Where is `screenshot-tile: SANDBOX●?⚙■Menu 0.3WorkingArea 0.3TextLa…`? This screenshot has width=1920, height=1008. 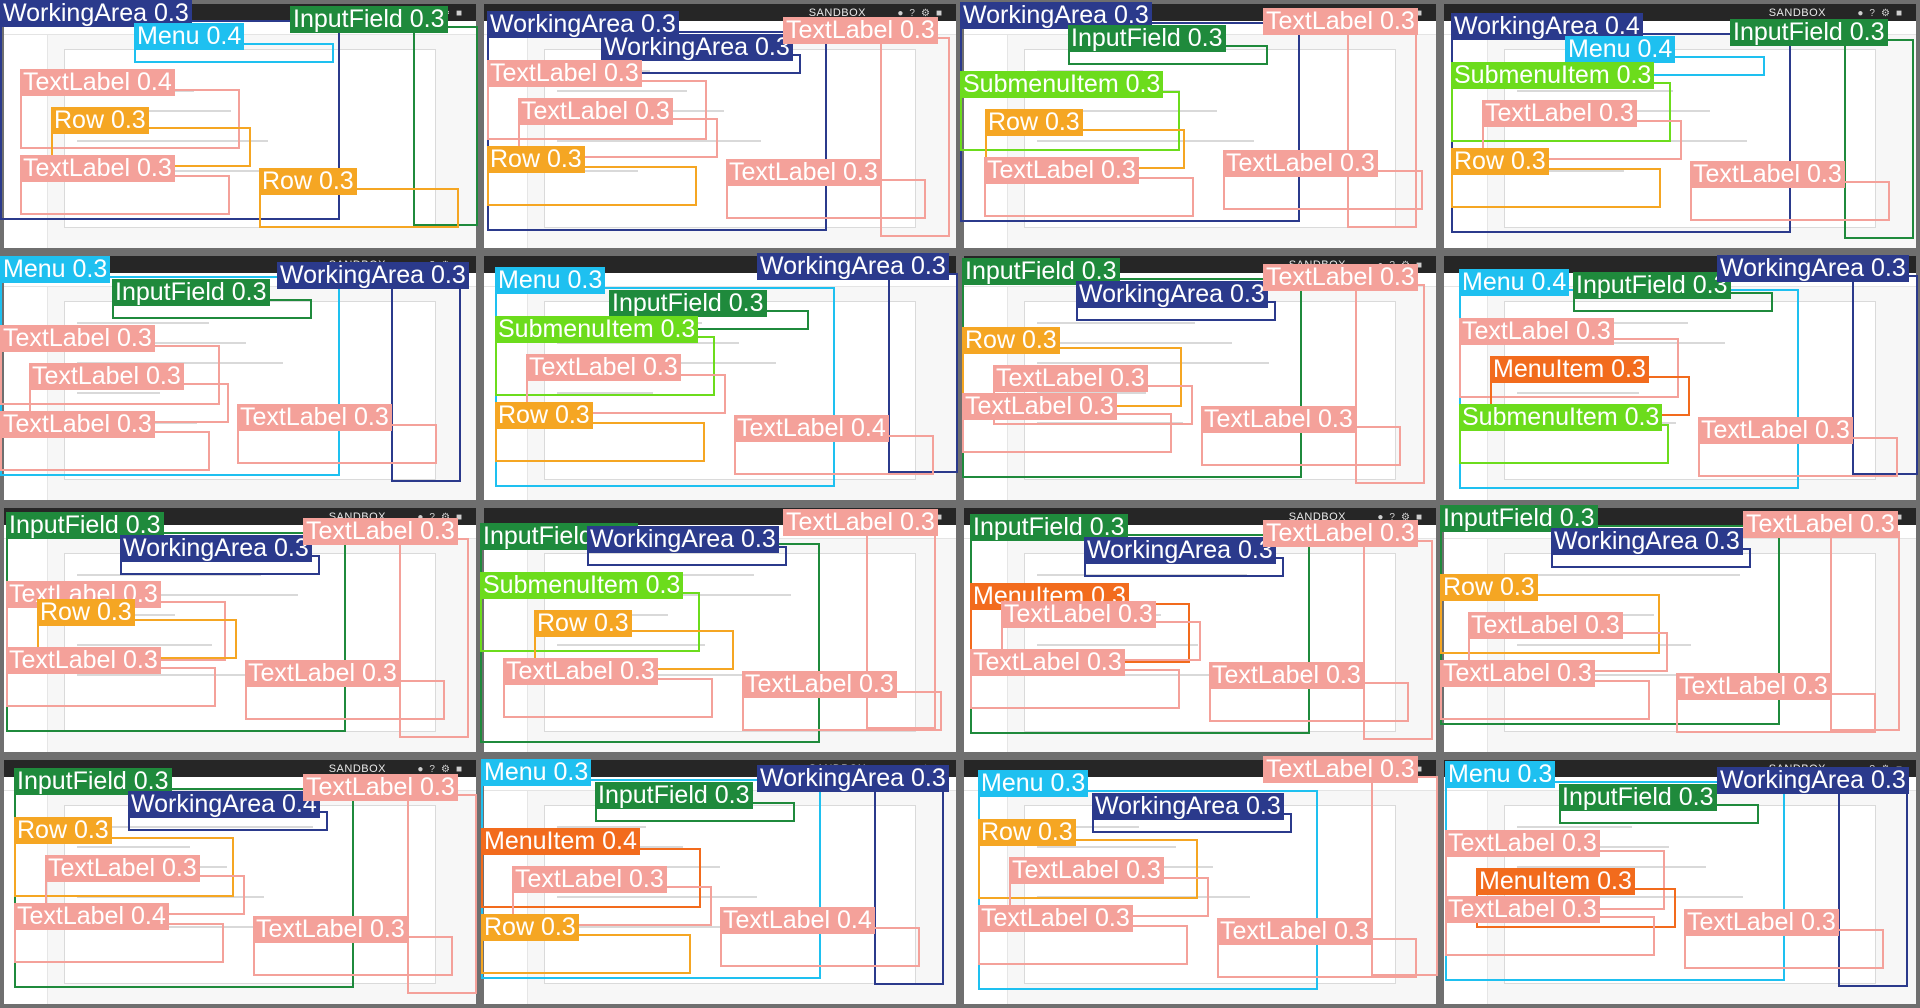
screenshot-tile: SANDBOX●?⚙■Menu 0.3WorkingArea 0.3TextLa… is located at coordinates (1200, 882).